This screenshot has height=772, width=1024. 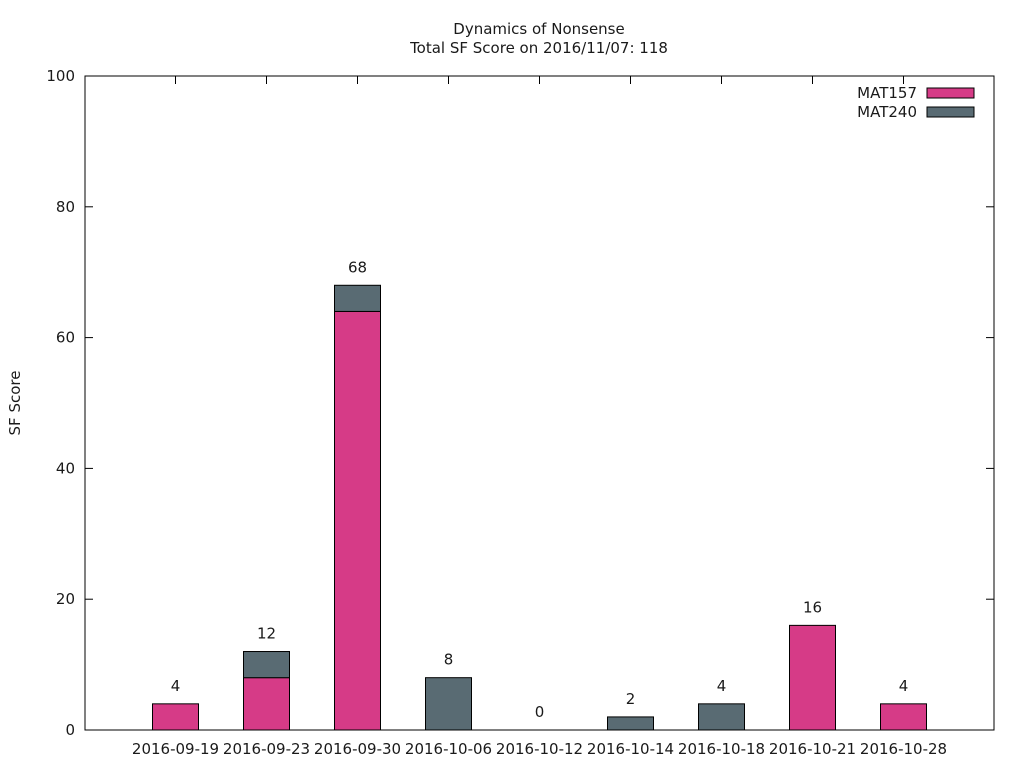 What do you see at coordinates (65, 338) in the screenshot?
I see `y-tick-label: 60` at bounding box center [65, 338].